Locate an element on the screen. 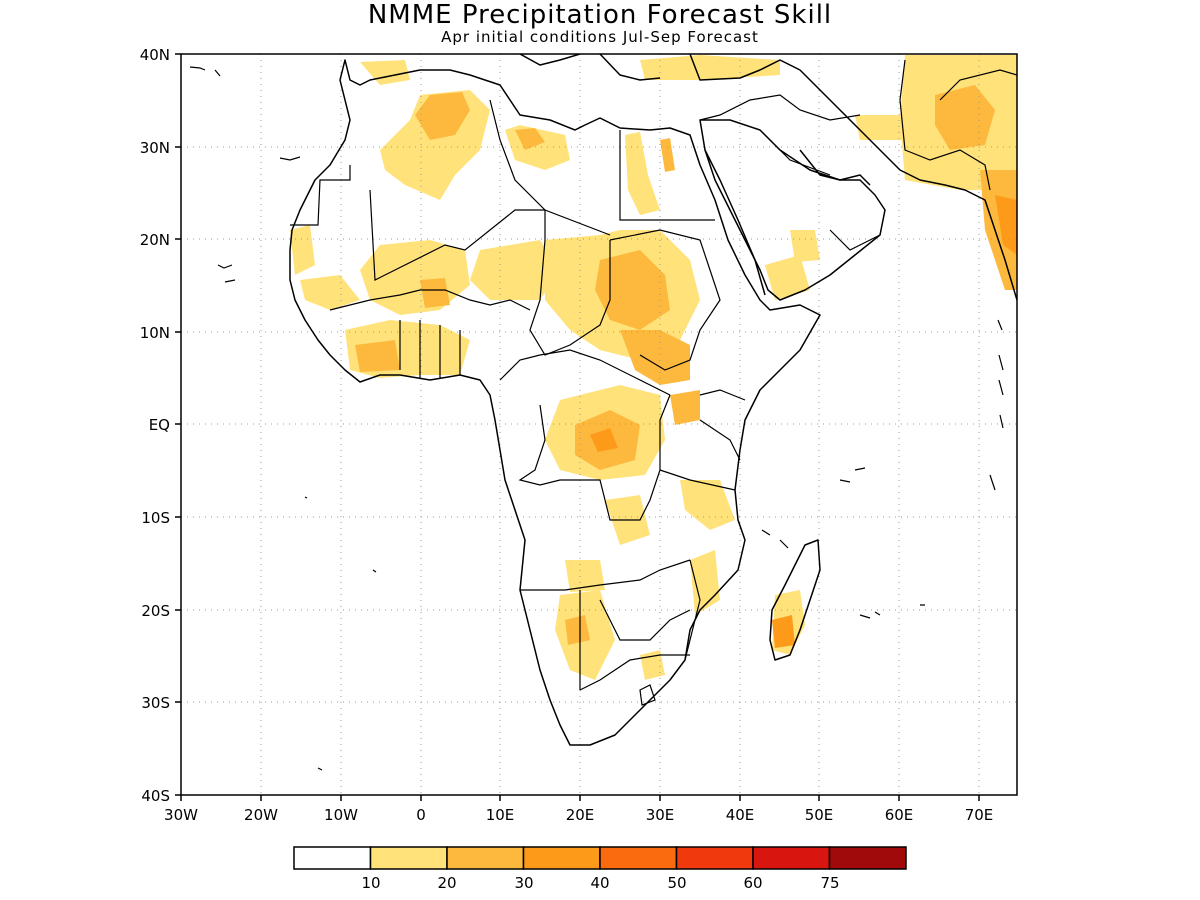 This screenshot has width=1200, height=900. border-cameroon-car is located at coordinates (585, 372).